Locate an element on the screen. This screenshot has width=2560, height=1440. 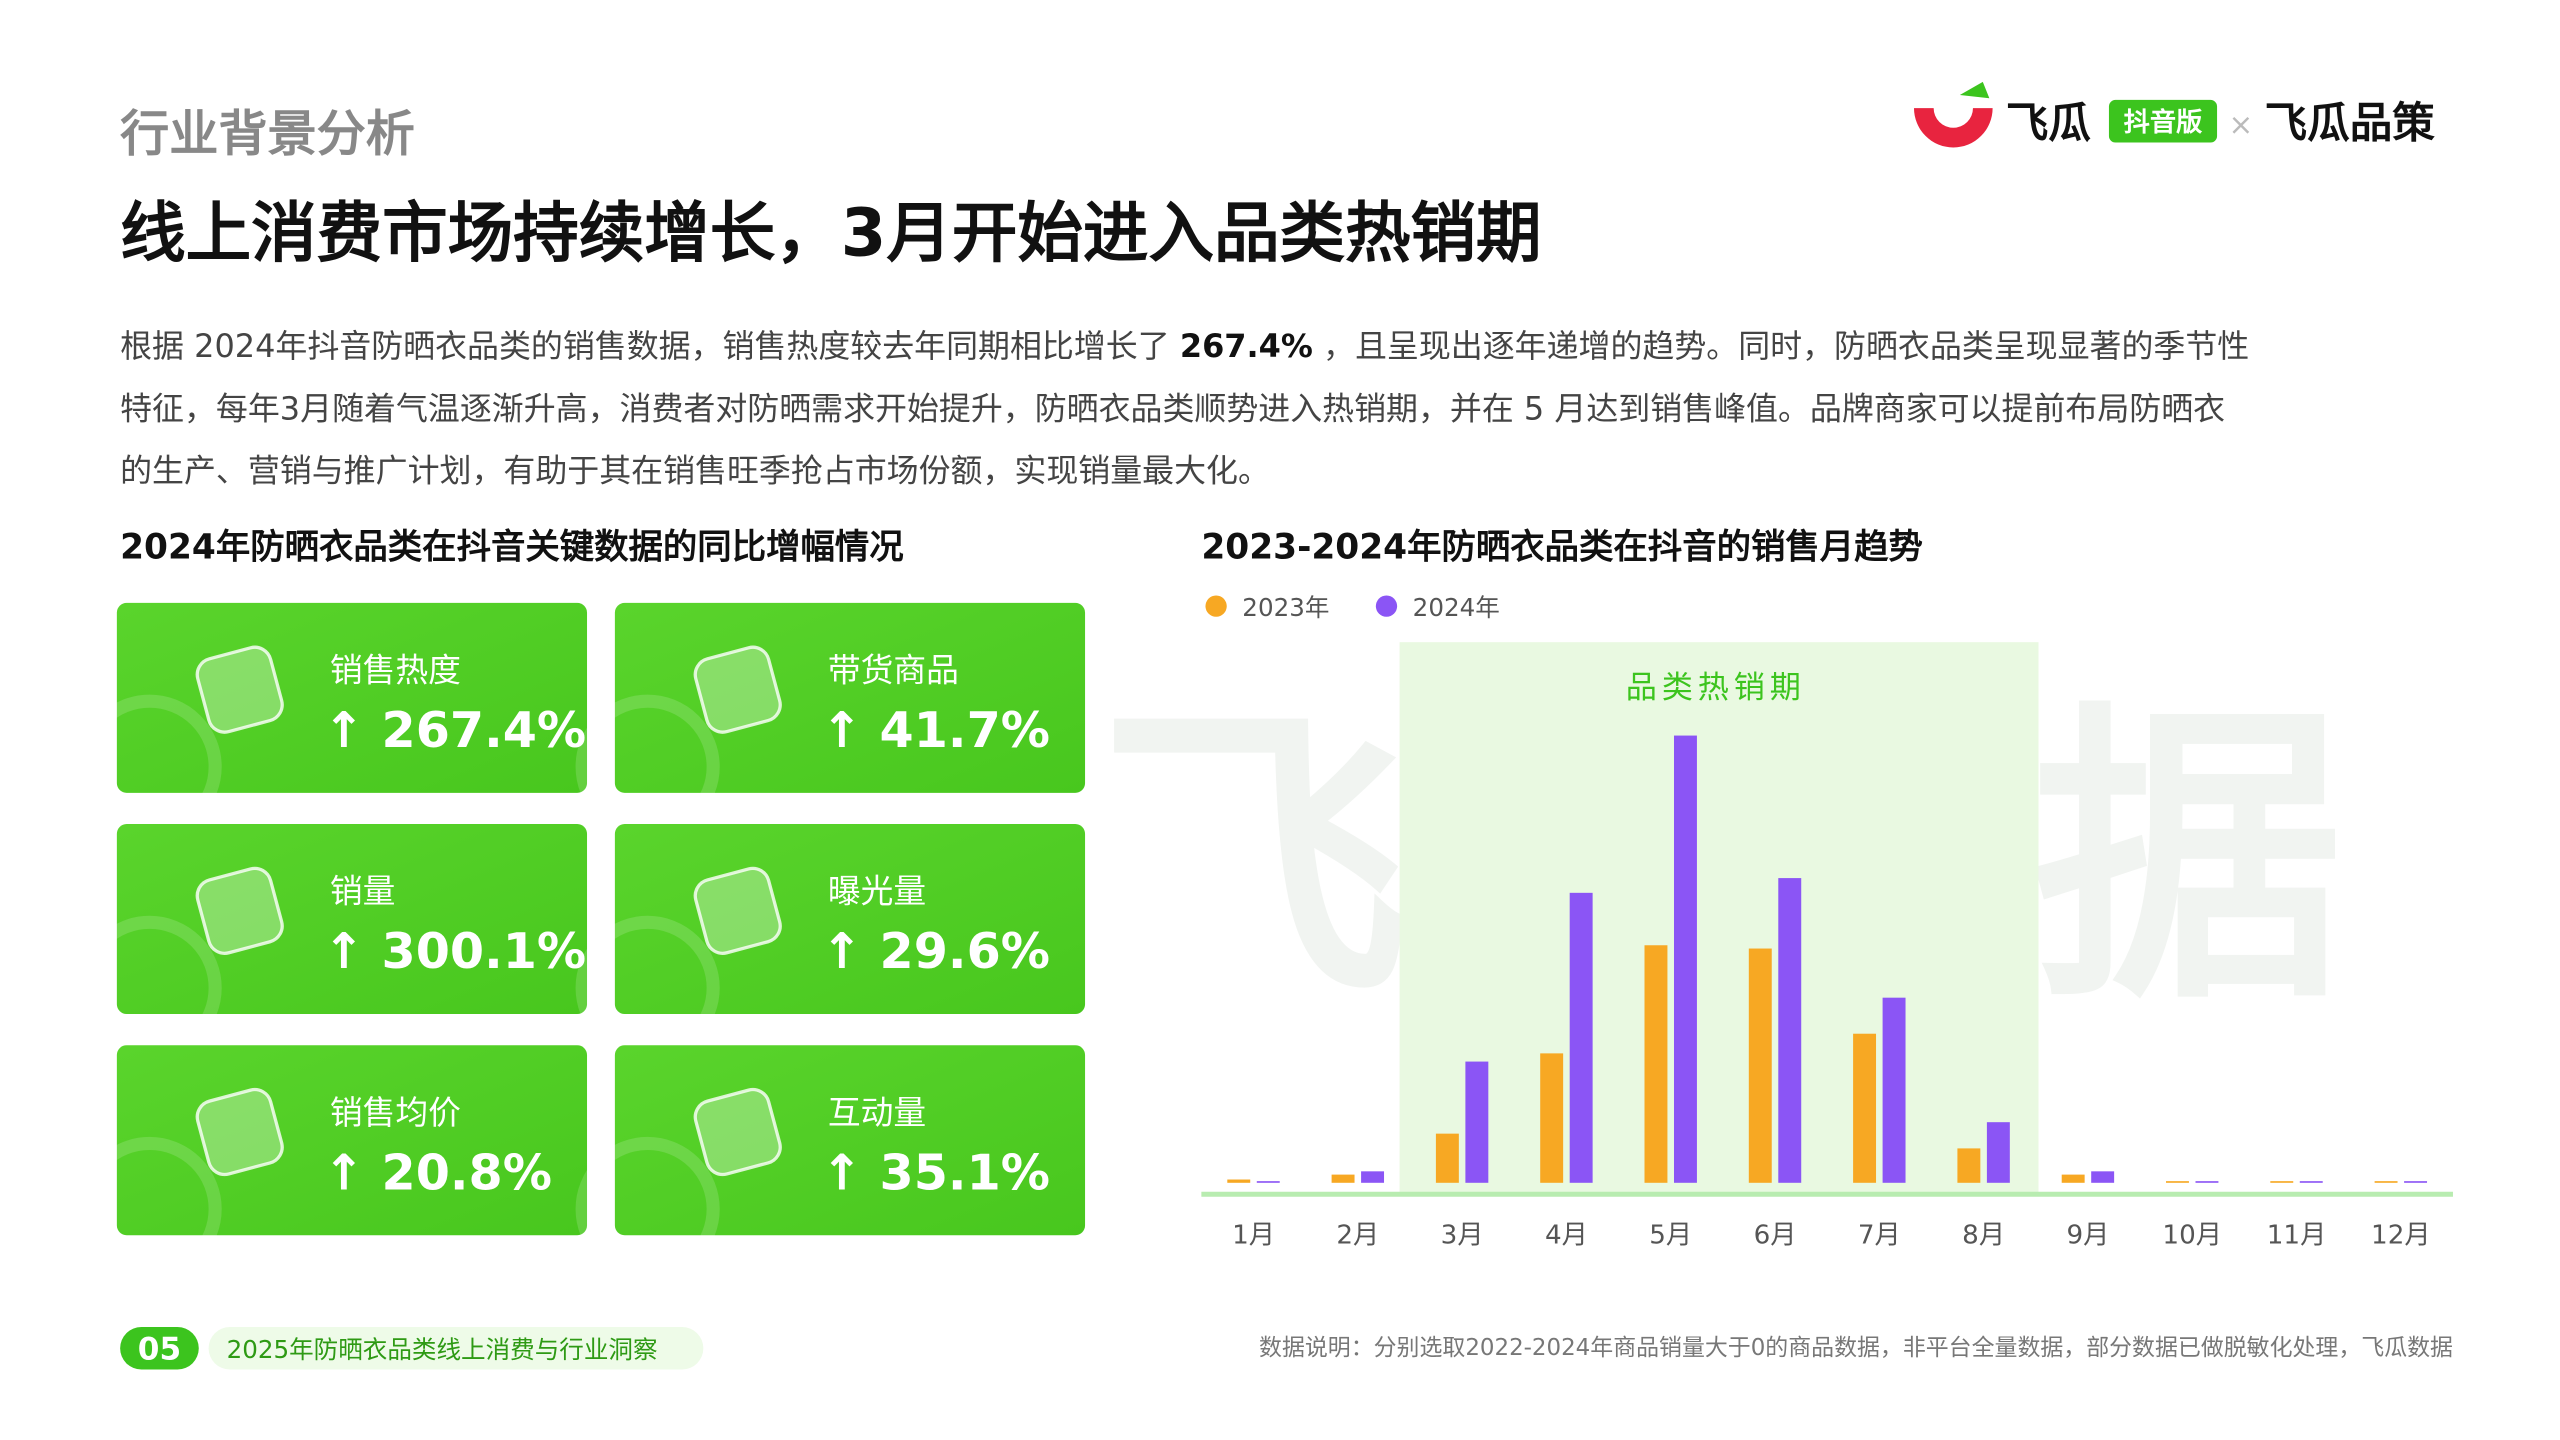
page-number: 05 is located at coordinates (159, 1350).